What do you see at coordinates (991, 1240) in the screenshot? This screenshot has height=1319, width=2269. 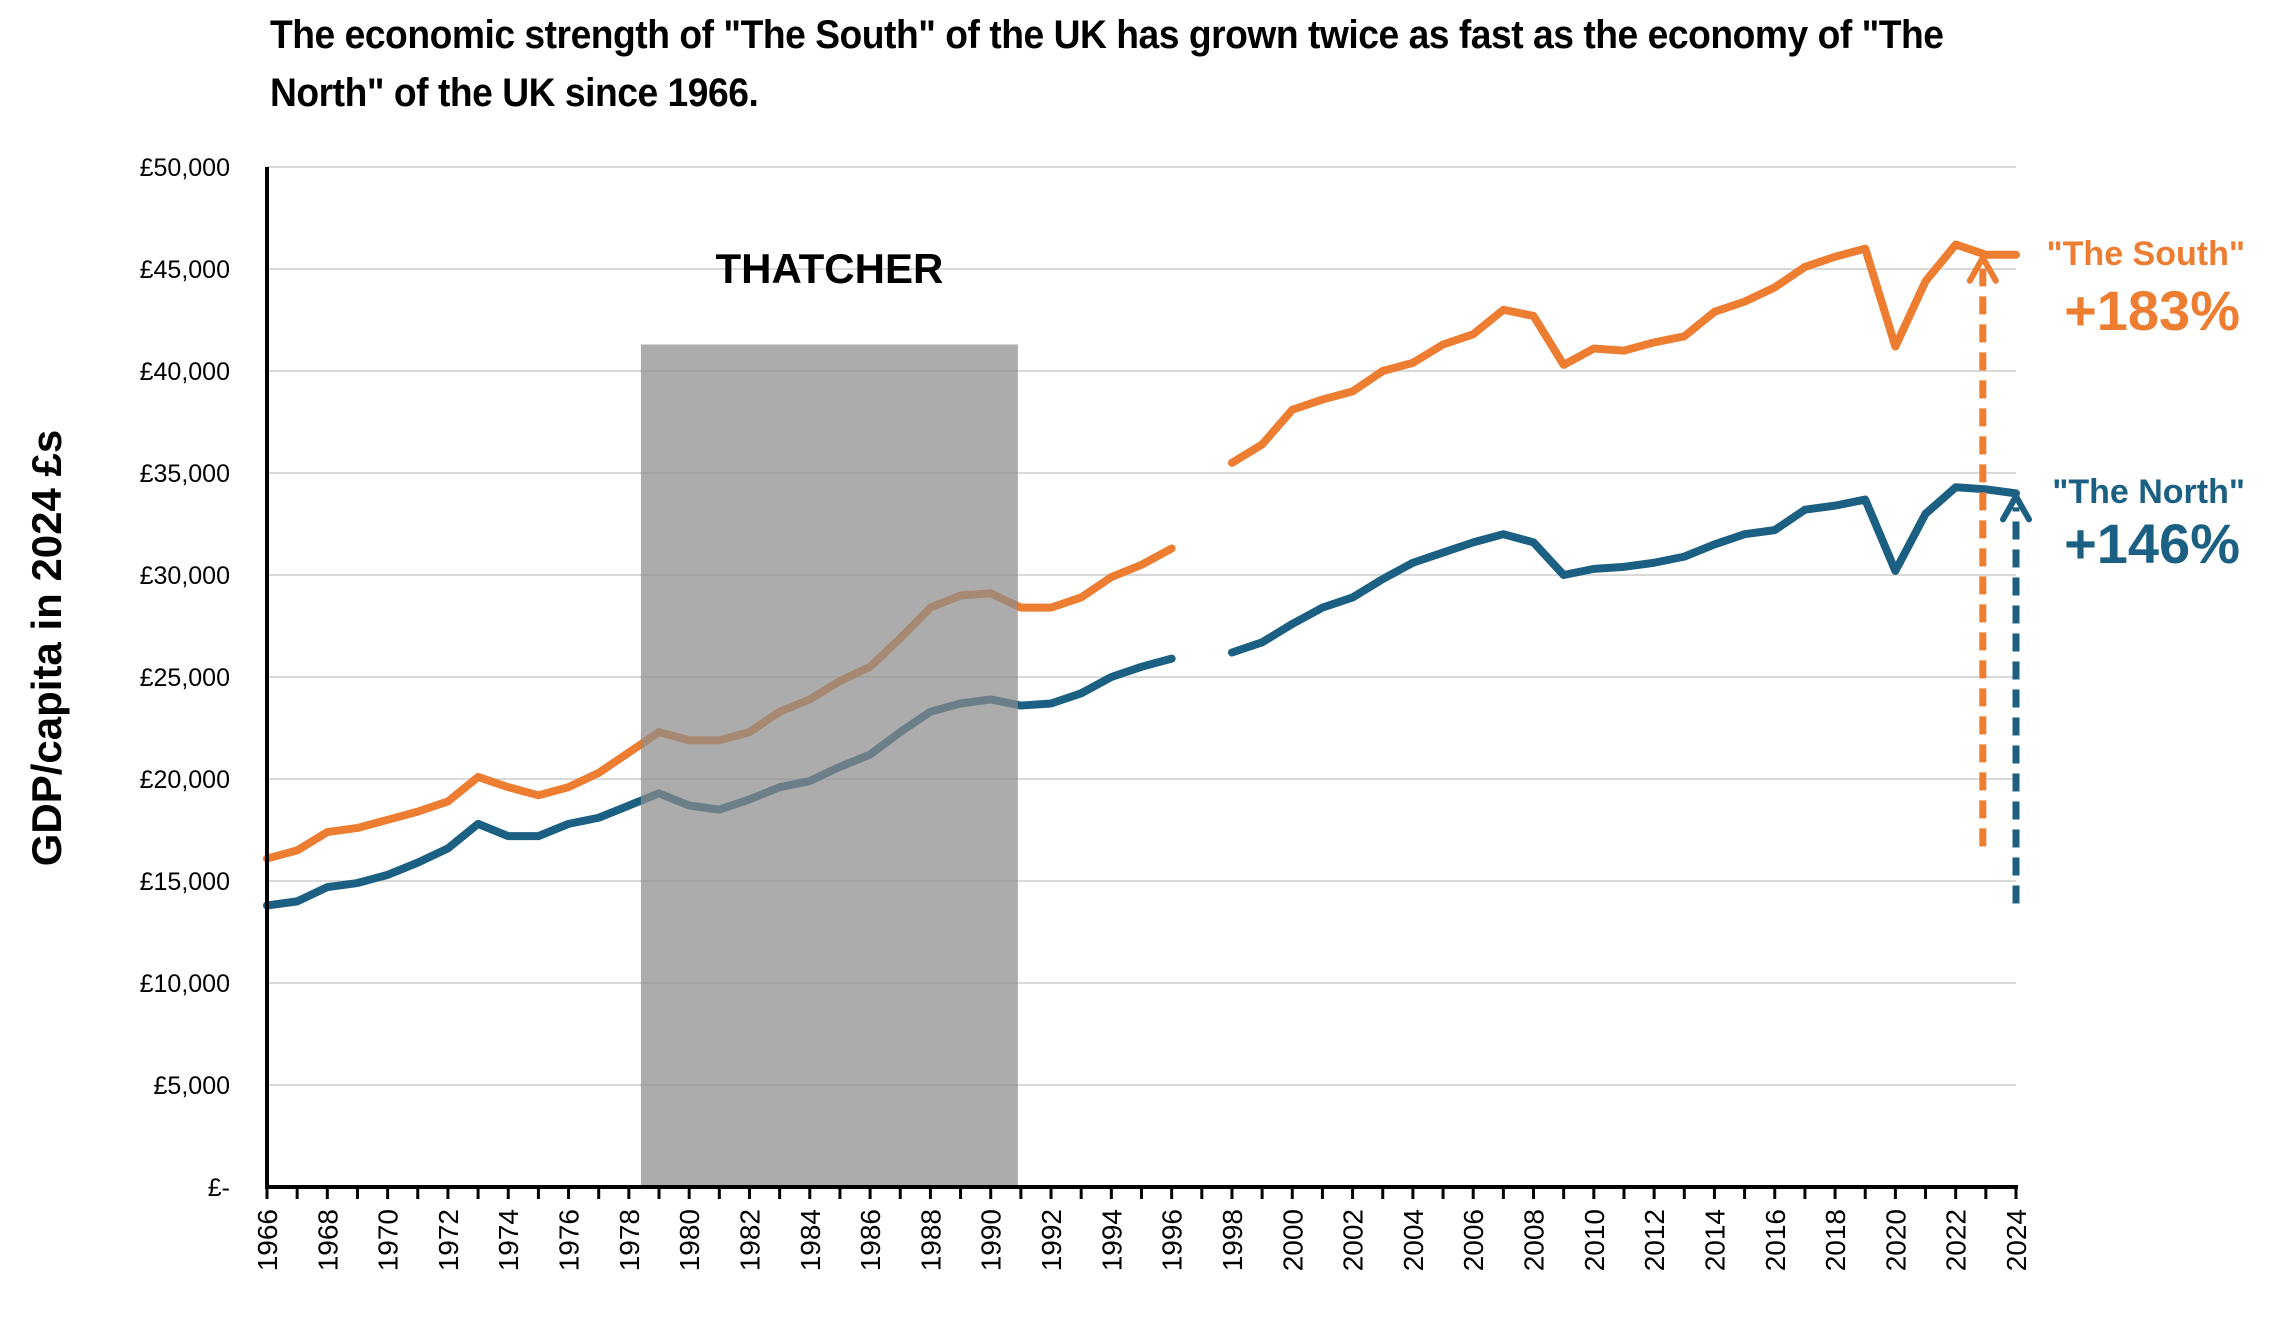 I see `x-tick-label: 1990` at bounding box center [991, 1240].